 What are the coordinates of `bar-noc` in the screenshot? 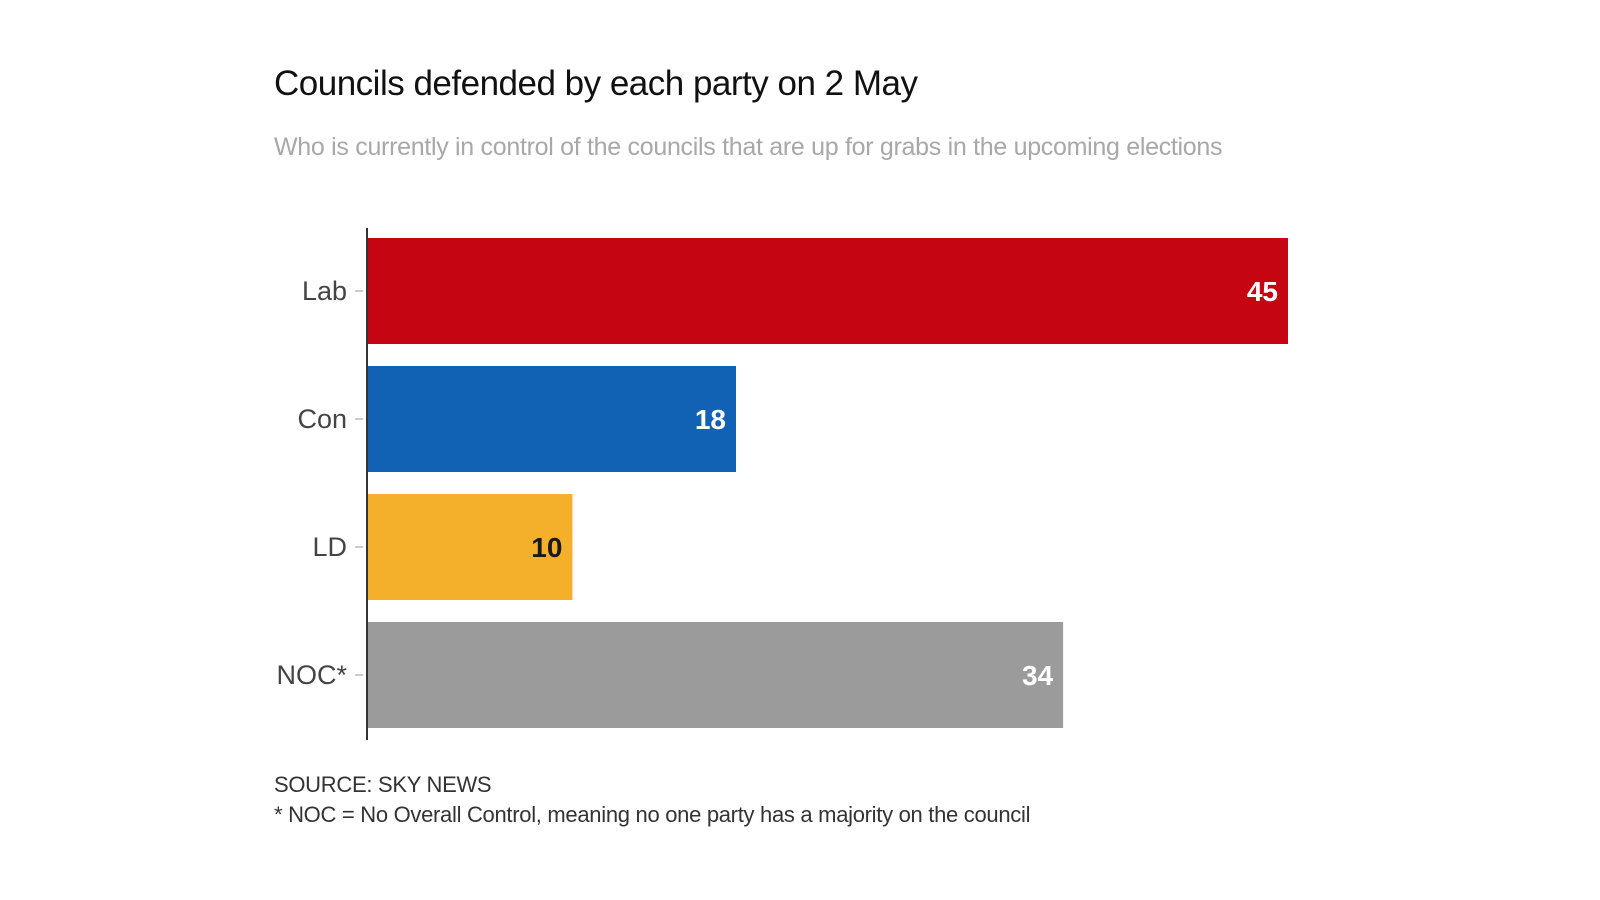 It's located at (716, 675).